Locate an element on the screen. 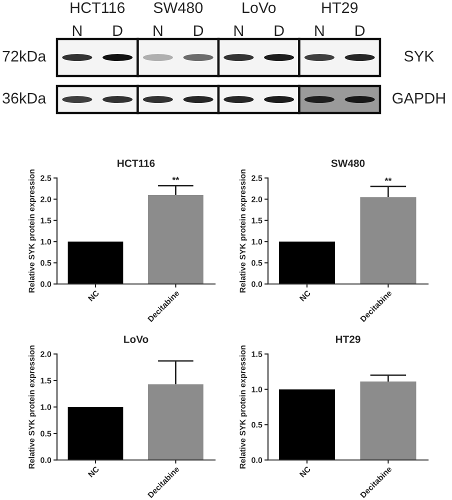 This screenshot has height=500, width=452. chart-title: HCT116 is located at coordinates (136, 163).